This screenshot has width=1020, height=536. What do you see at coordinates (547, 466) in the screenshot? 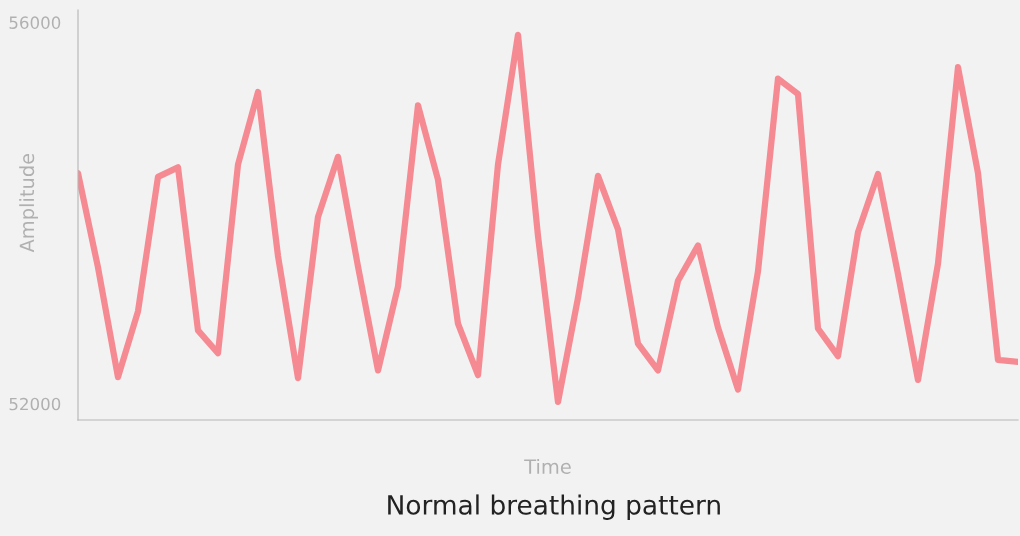
I see `x-axis-title: Time` at bounding box center [547, 466].